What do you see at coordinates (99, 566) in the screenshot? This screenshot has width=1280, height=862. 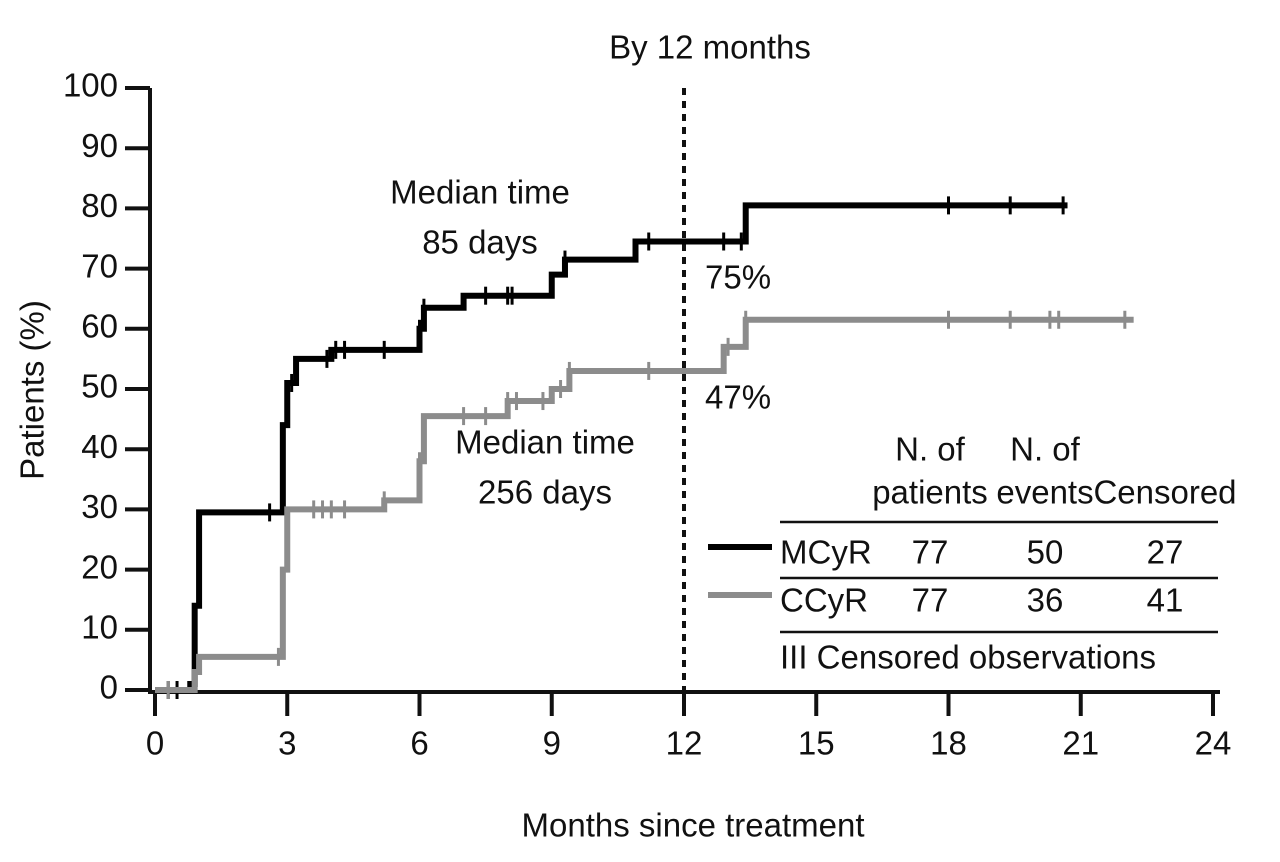 I see `y-tick-label: 20` at bounding box center [99, 566].